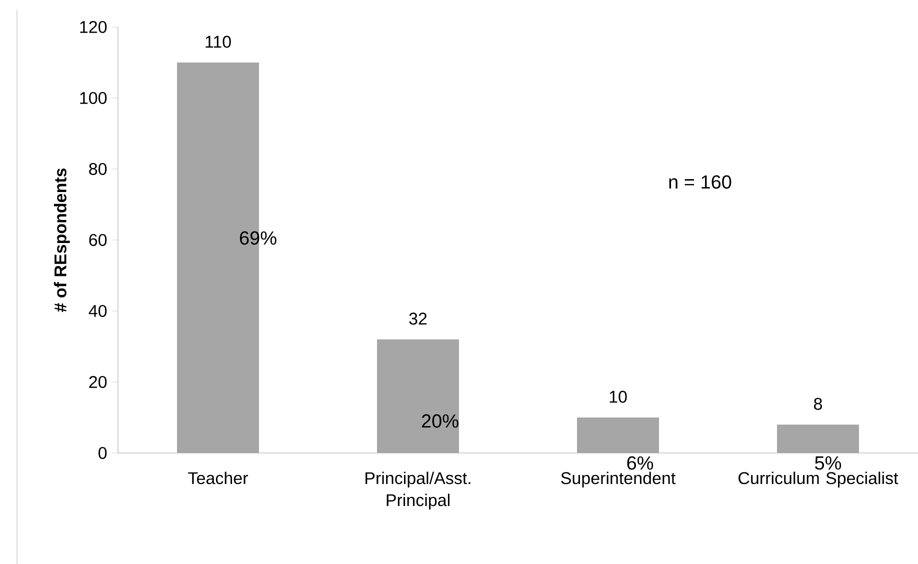  I want to click on x-tick-label: Curriculum Specialist, so click(818, 480).